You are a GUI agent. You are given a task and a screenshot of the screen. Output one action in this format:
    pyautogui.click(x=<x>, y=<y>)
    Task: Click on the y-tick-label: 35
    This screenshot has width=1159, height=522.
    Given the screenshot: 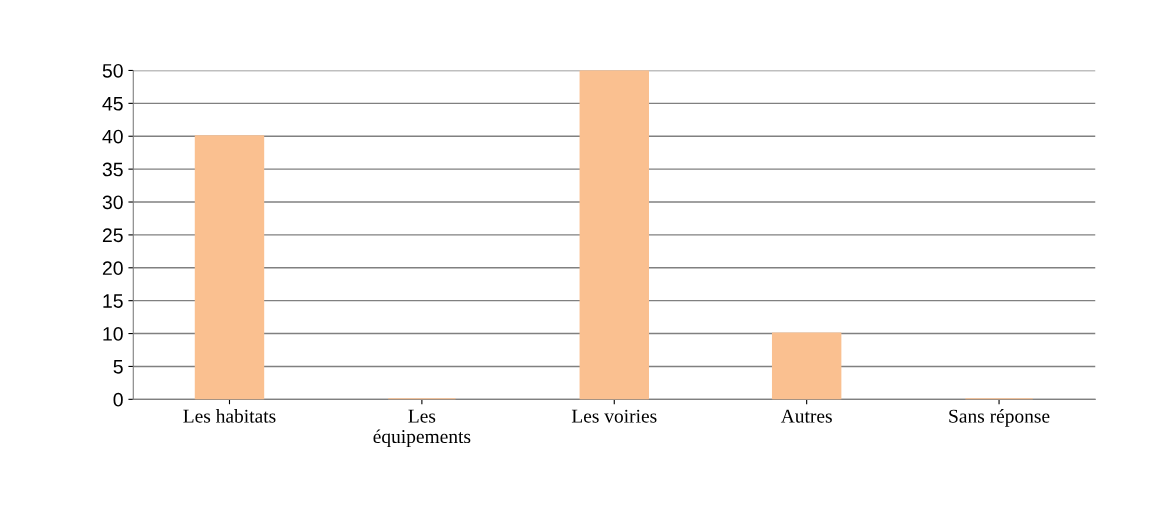 What is the action you would take?
    pyautogui.click(x=112, y=169)
    